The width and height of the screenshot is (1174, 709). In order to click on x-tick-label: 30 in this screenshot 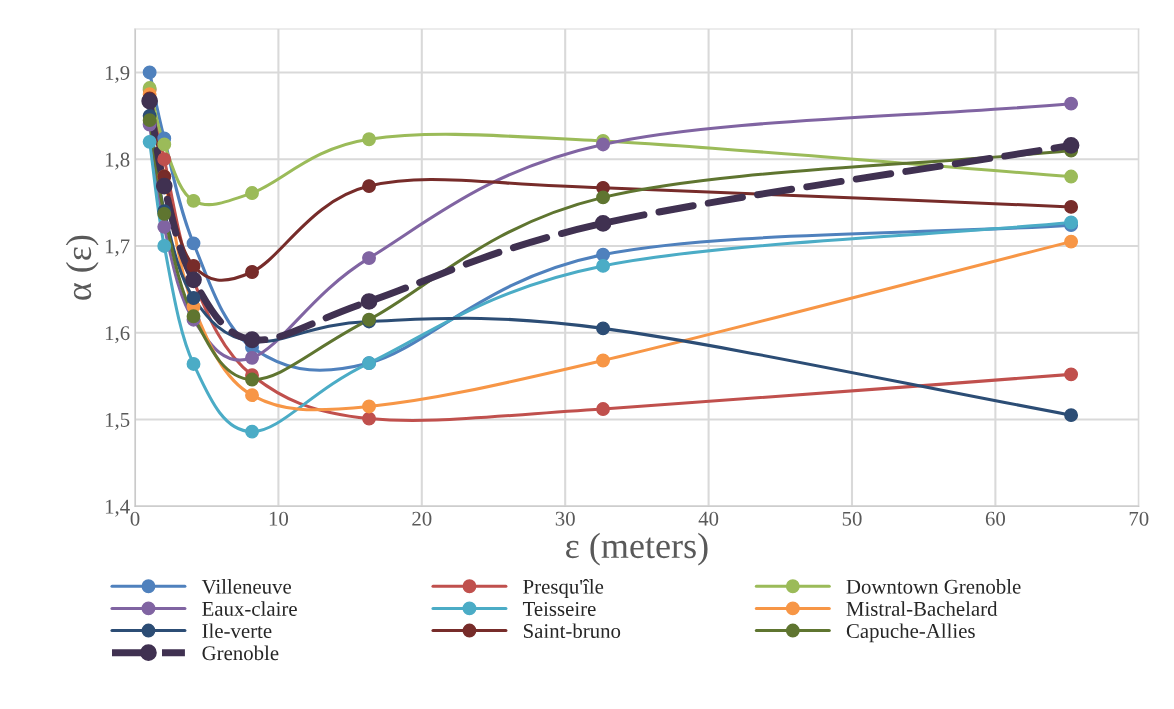, I will do `click(565, 518)`.